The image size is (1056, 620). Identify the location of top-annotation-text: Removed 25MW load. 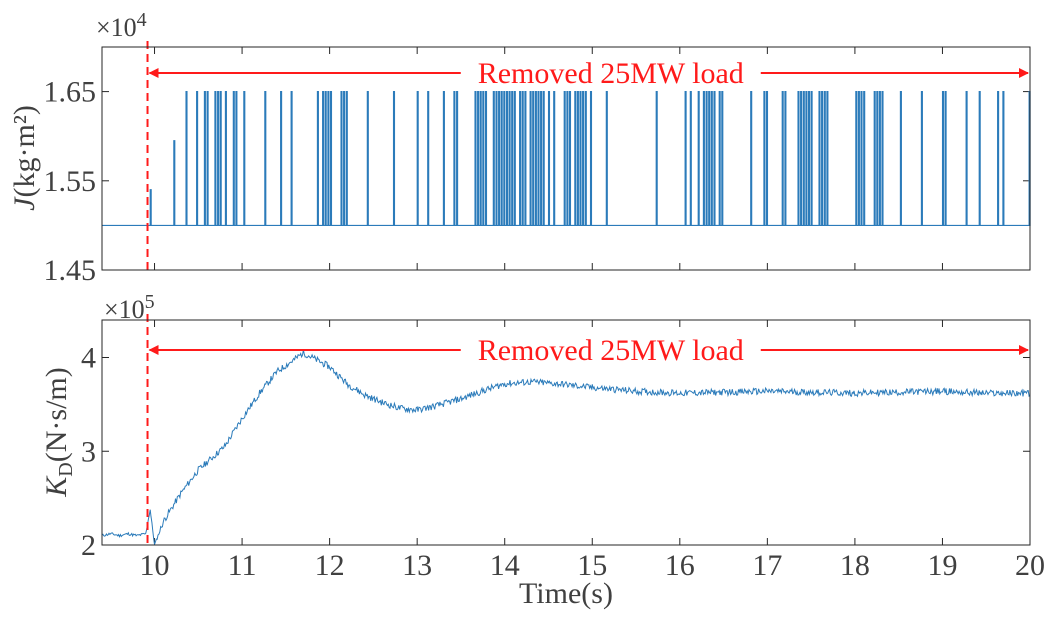
(611, 73).